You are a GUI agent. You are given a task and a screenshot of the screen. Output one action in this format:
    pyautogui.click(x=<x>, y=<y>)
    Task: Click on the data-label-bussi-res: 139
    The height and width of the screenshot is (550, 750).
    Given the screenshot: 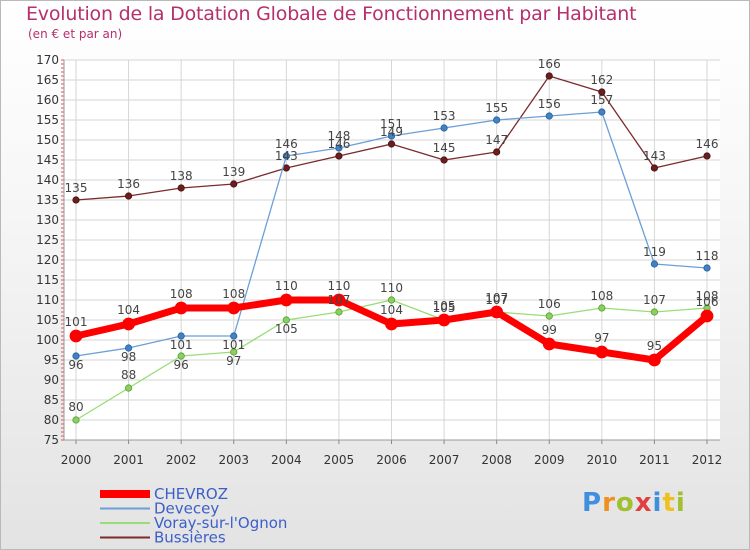 What is the action you would take?
    pyautogui.click(x=233, y=172)
    